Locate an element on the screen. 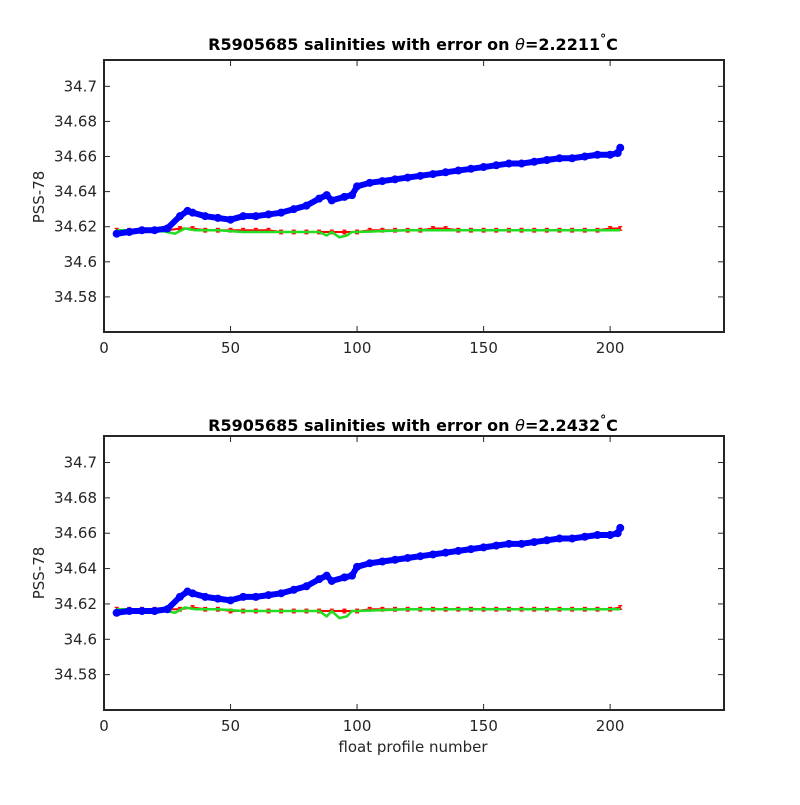 This screenshot has height=805, width=800. x-axis-label: float profile number is located at coordinates (413, 747).